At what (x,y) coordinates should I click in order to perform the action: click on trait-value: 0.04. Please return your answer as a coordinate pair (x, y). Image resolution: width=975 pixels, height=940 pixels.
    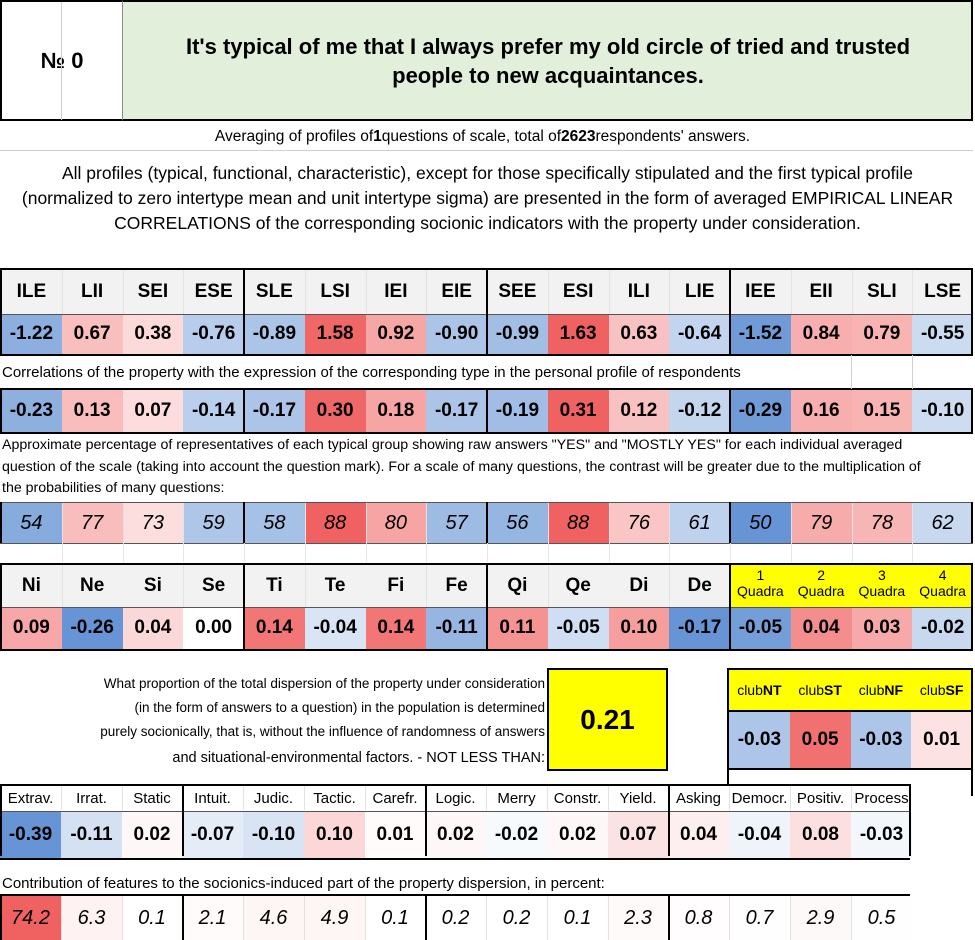
    Looking at the image, I should click on (698, 835).